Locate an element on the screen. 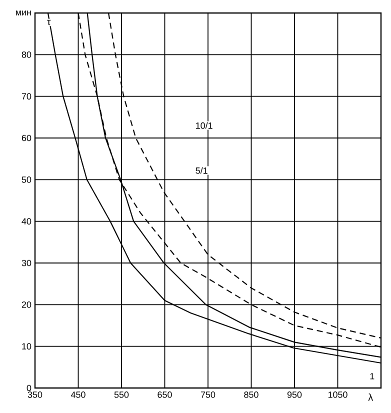 Image resolution: width=391 pixels, height=413 pixels. annotation: 1 is located at coordinates (372, 376).